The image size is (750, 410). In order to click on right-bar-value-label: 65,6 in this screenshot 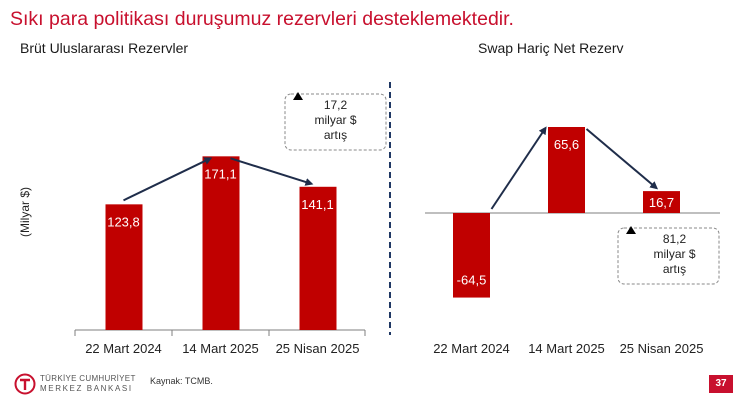, I will do `click(566, 144)`.